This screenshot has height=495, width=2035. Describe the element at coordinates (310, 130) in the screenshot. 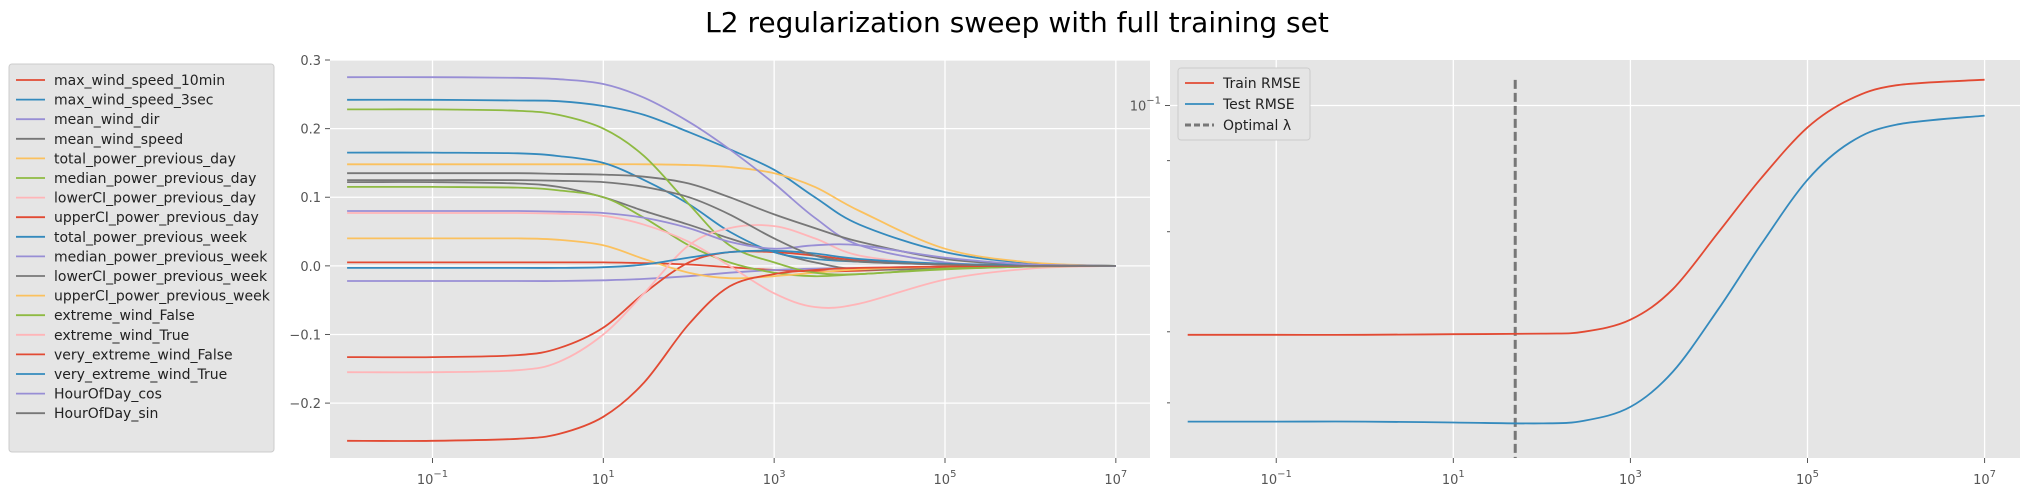

I see `y-tick-label: 0.2` at that location.